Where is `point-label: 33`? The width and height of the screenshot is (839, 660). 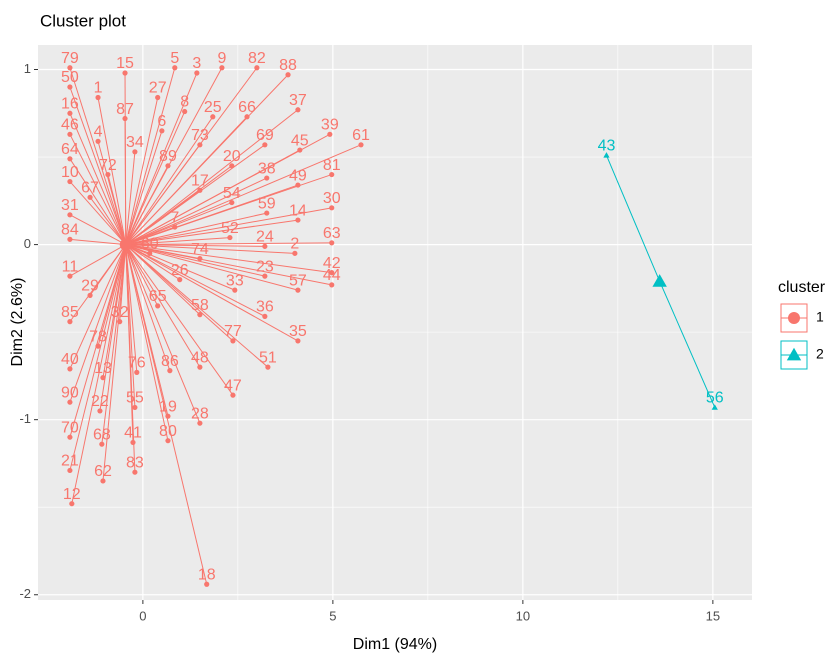
point-label: 33 is located at coordinates (235, 280).